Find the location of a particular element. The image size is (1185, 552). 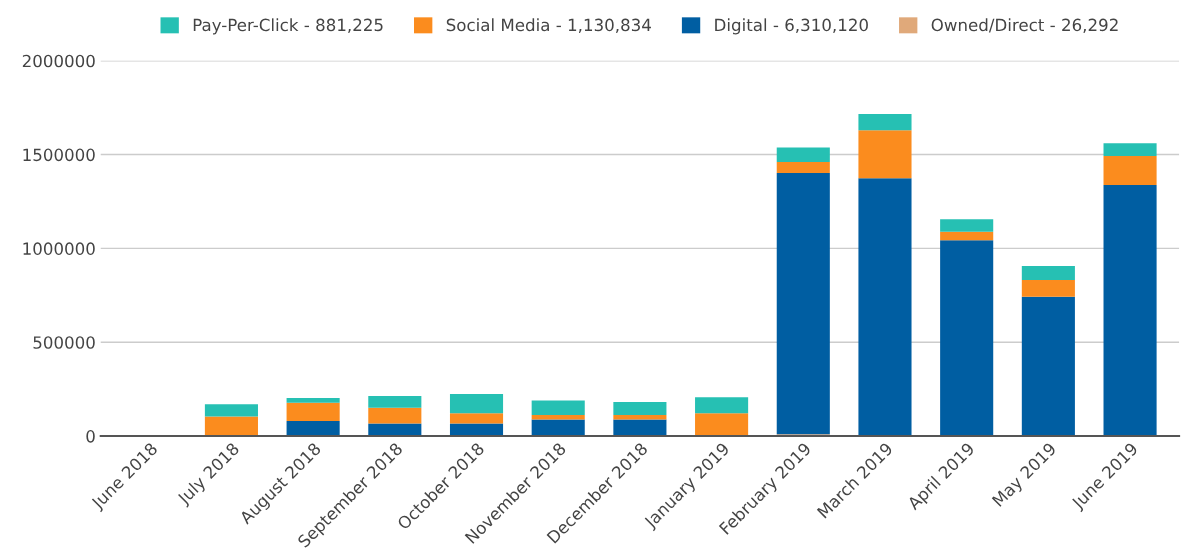

legend-label: Owned/Direct - 26,292 is located at coordinates (1024, 25).